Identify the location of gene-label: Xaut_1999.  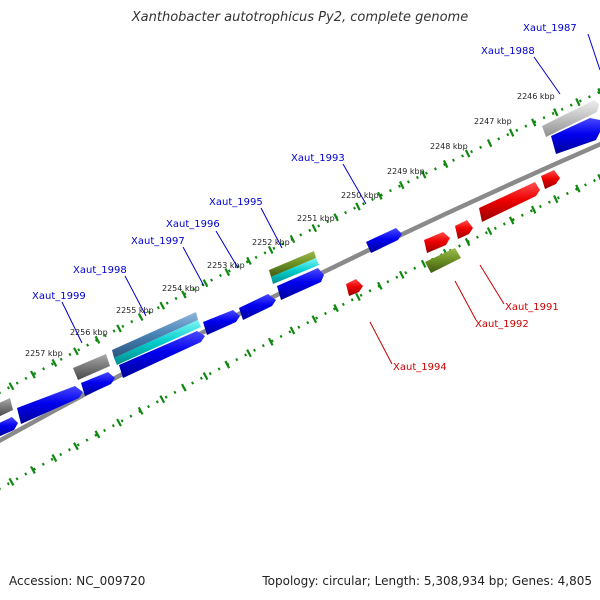
(59, 296).